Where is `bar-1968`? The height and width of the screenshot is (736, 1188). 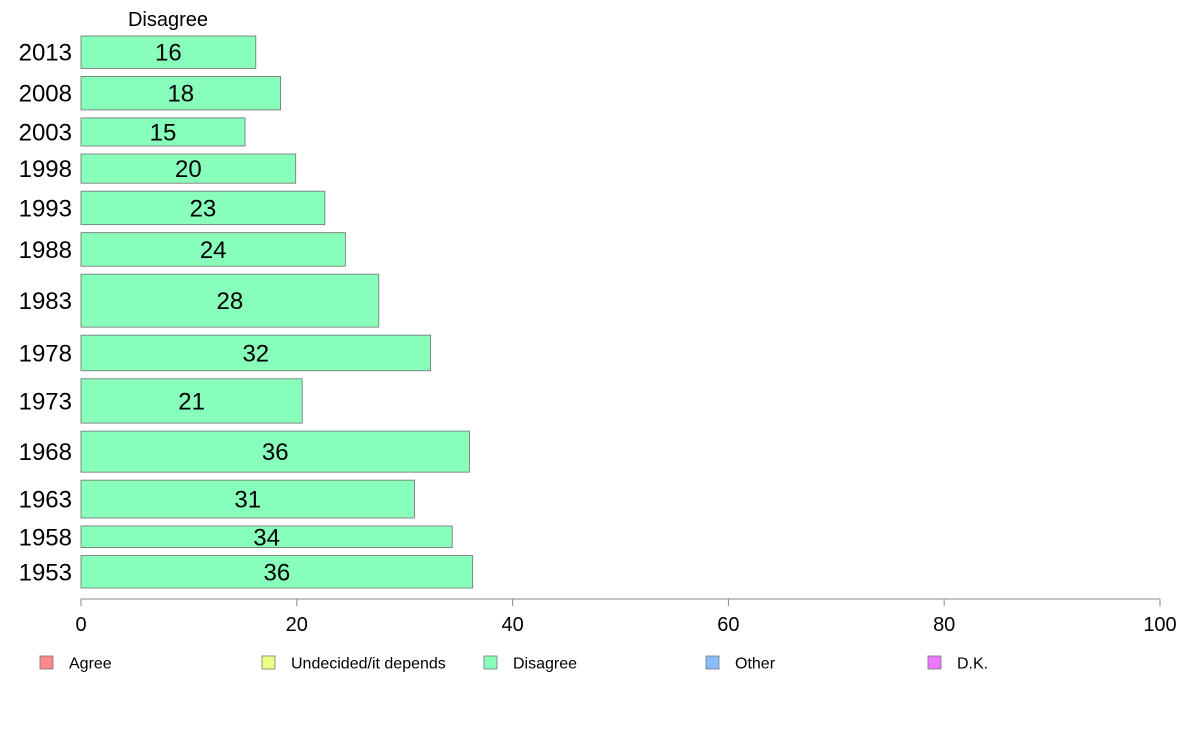
bar-1968 is located at coordinates (275, 451).